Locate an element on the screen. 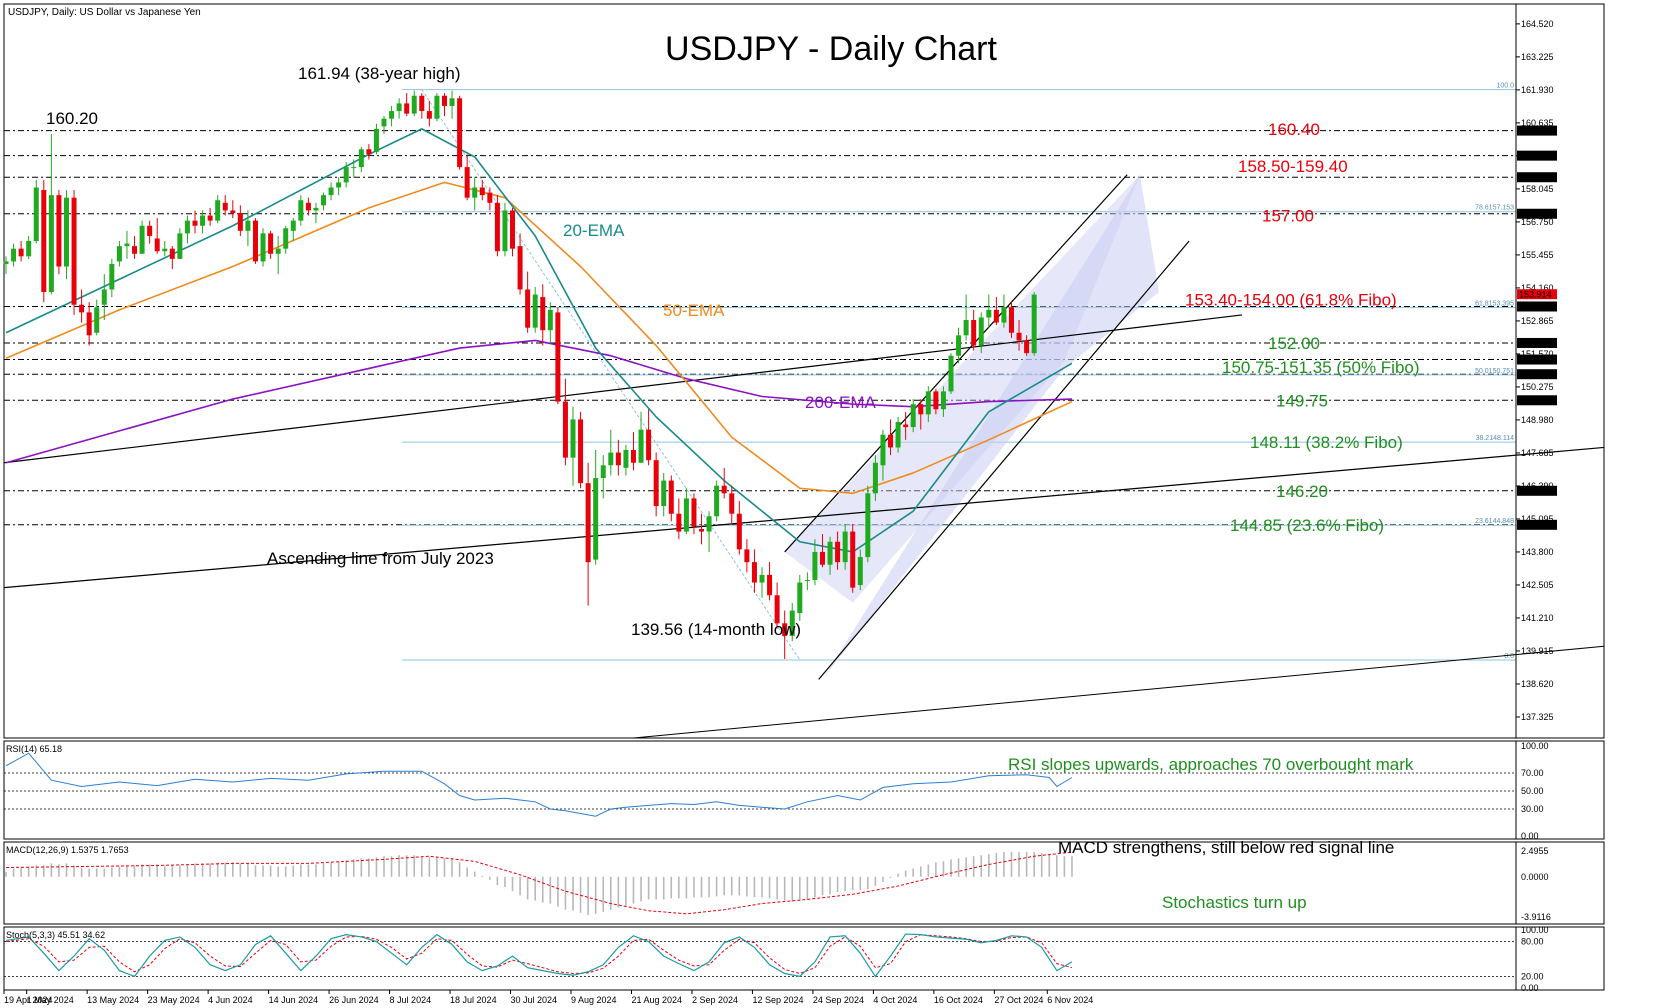 Image resolution: width=1654 pixels, height=1008 pixels. fib-tag: 50.0150.751 is located at coordinates (1494, 371).